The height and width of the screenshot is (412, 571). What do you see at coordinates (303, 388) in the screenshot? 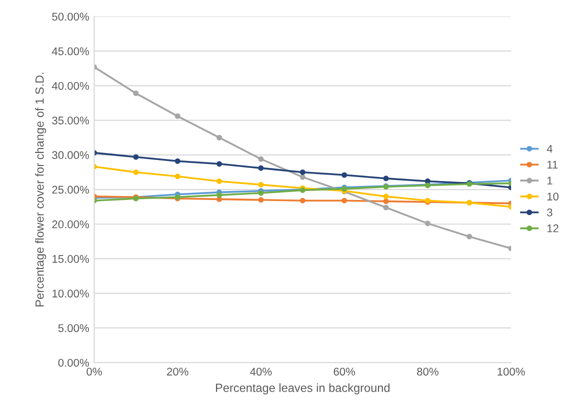
I see `x-axis-title: Percentage leaves in background` at bounding box center [303, 388].